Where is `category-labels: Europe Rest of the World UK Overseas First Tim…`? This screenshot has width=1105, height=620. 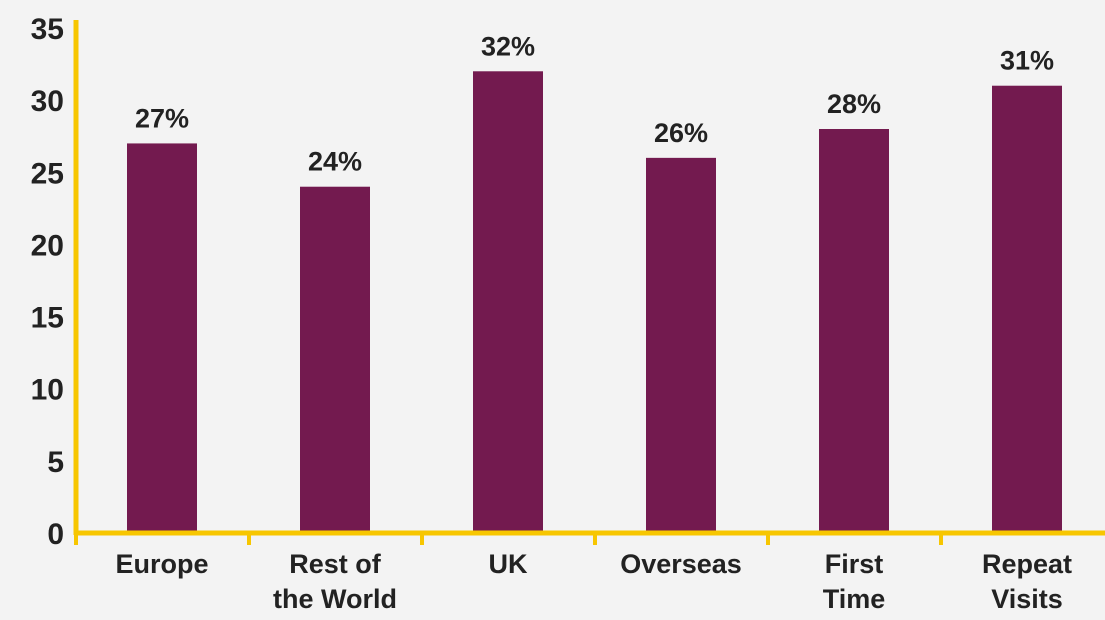 category-labels: Europe Rest of the World UK Overseas First Tim… is located at coordinates (593, 581).